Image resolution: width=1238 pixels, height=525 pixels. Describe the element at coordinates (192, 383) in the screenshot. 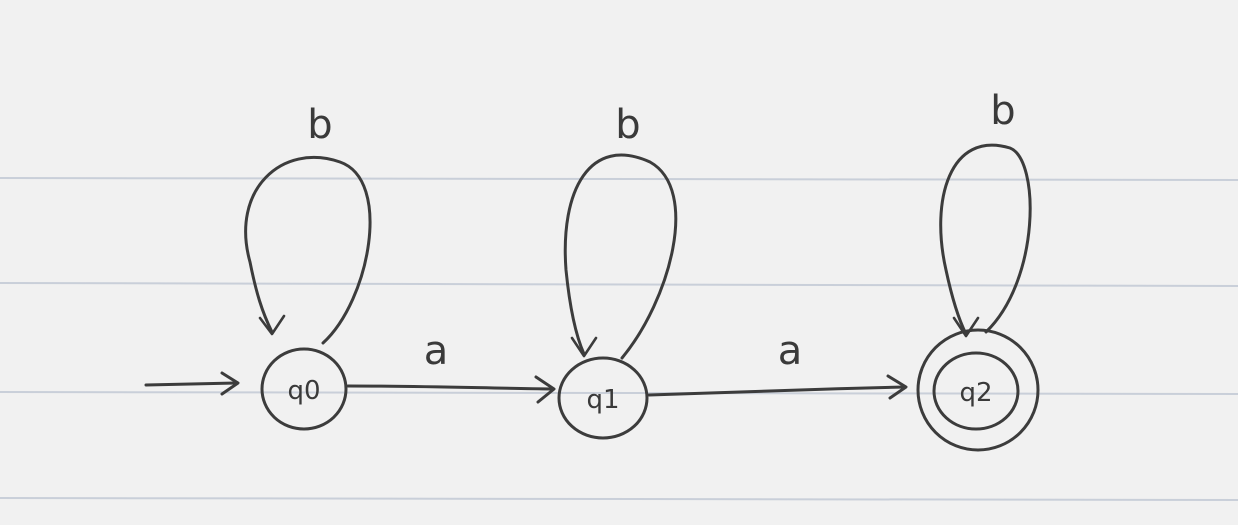

I see `start-arrow` at that location.